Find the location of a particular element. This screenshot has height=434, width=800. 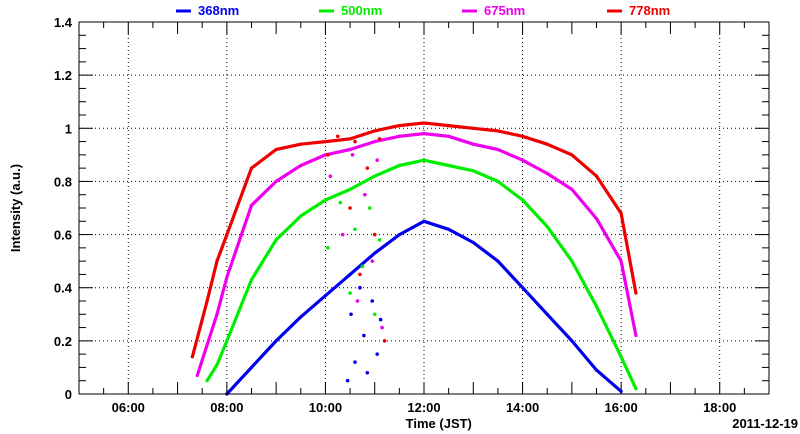

date-label: 2011-12-19 is located at coordinates (765, 423).